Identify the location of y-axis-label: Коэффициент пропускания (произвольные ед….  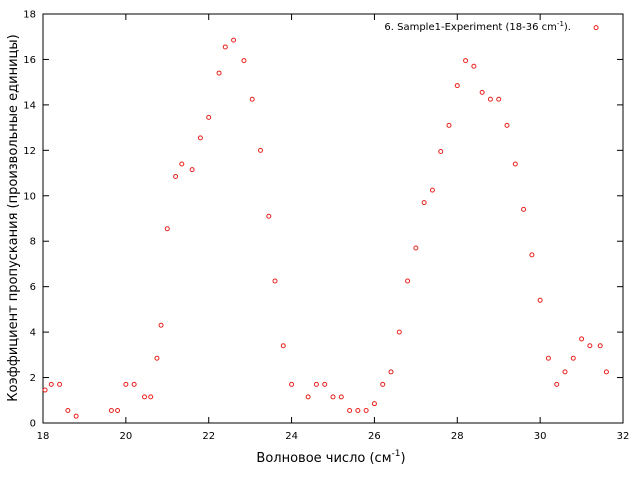
(13, 217).